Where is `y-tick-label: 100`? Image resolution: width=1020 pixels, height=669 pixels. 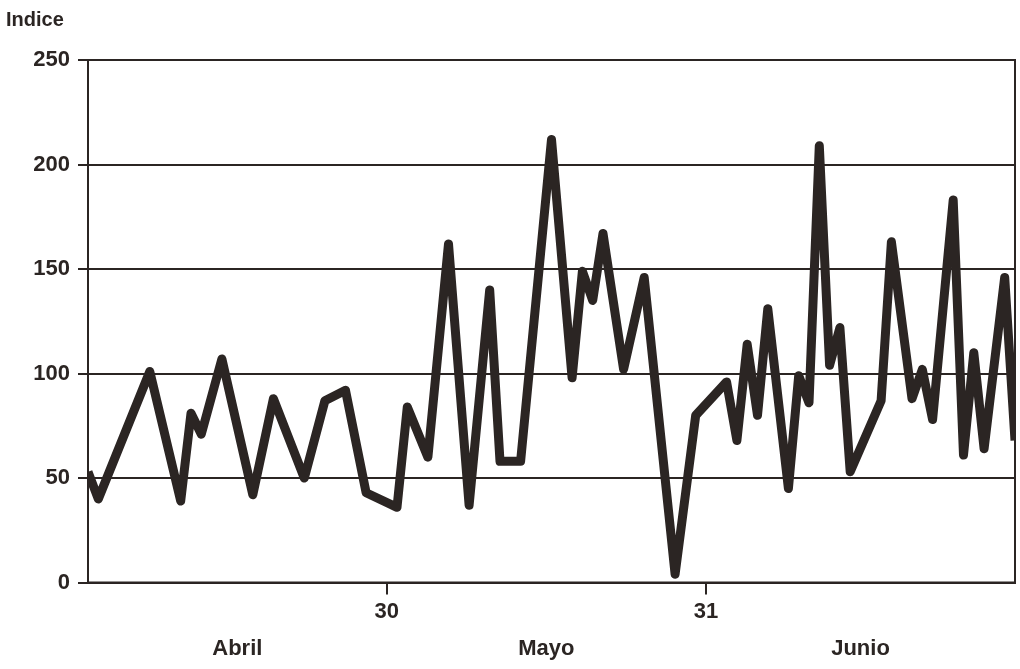
y-tick-label: 100 is located at coordinates (51, 372).